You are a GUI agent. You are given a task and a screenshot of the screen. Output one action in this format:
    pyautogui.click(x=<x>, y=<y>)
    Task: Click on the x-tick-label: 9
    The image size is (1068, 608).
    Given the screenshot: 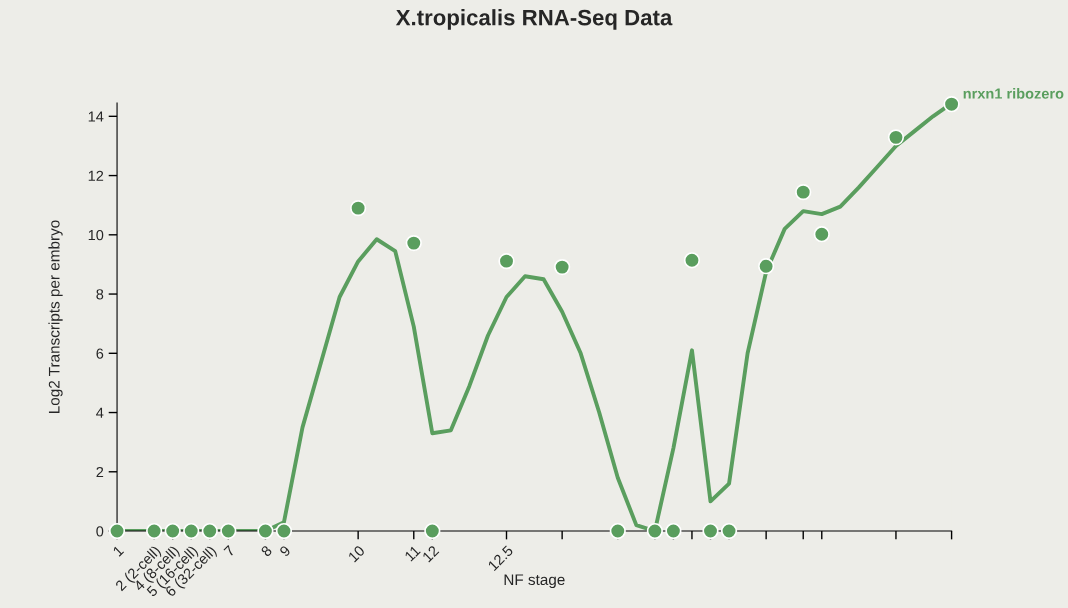 What is the action you would take?
    pyautogui.click(x=285, y=551)
    